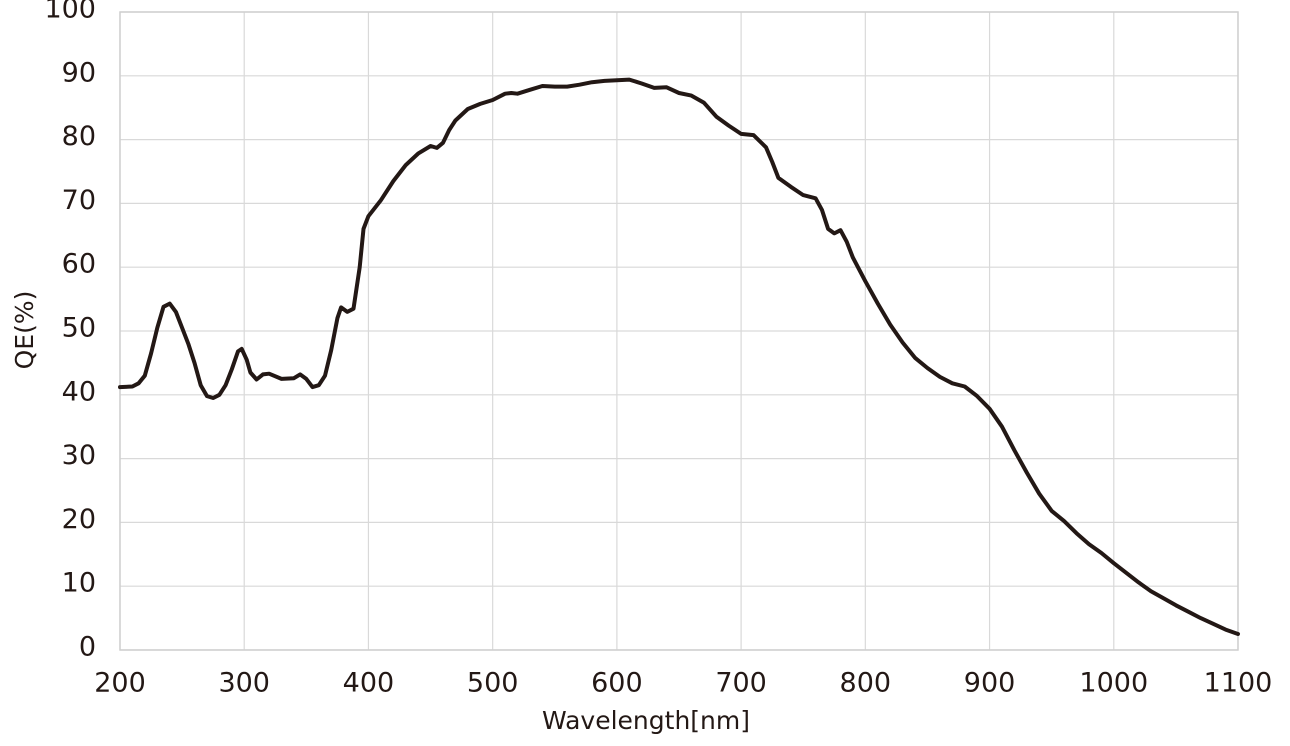  I want to click on x-tick-label: 800, so click(866, 683).